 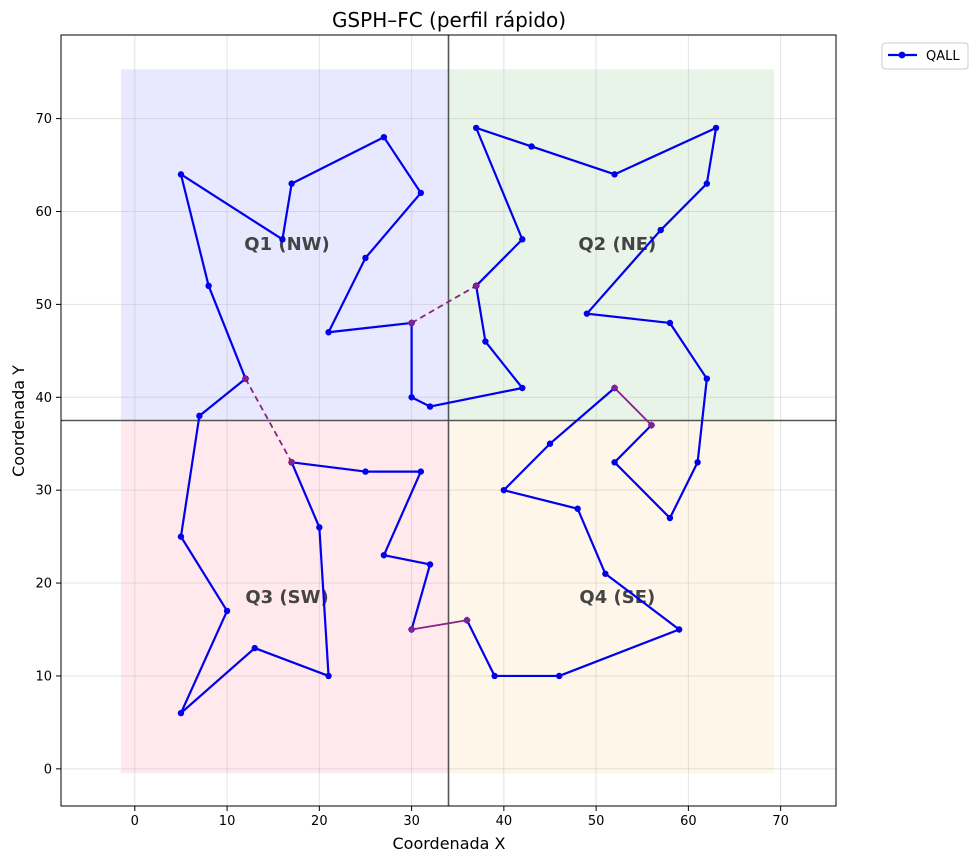 What do you see at coordinates (411, 821) in the screenshot?
I see `x-tick-label: 30` at bounding box center [411, 821].